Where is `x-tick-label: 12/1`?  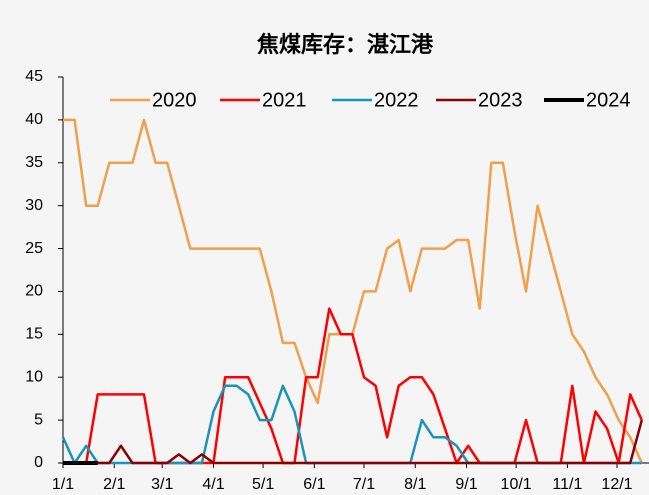
x-tick-label: 12/1 is located at coordinates (616, 484).